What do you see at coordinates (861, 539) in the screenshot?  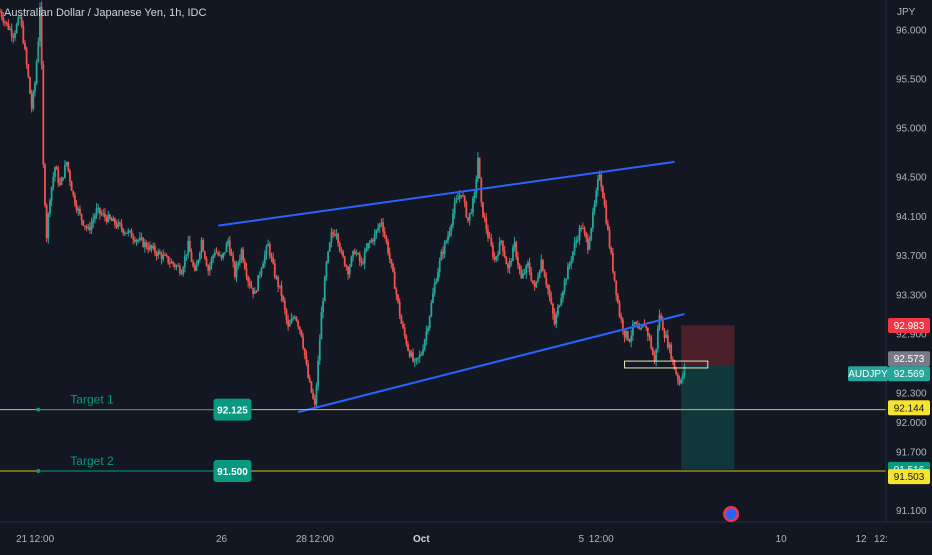 I see `x-tick-label: 12` at bounding box center [861, 539].